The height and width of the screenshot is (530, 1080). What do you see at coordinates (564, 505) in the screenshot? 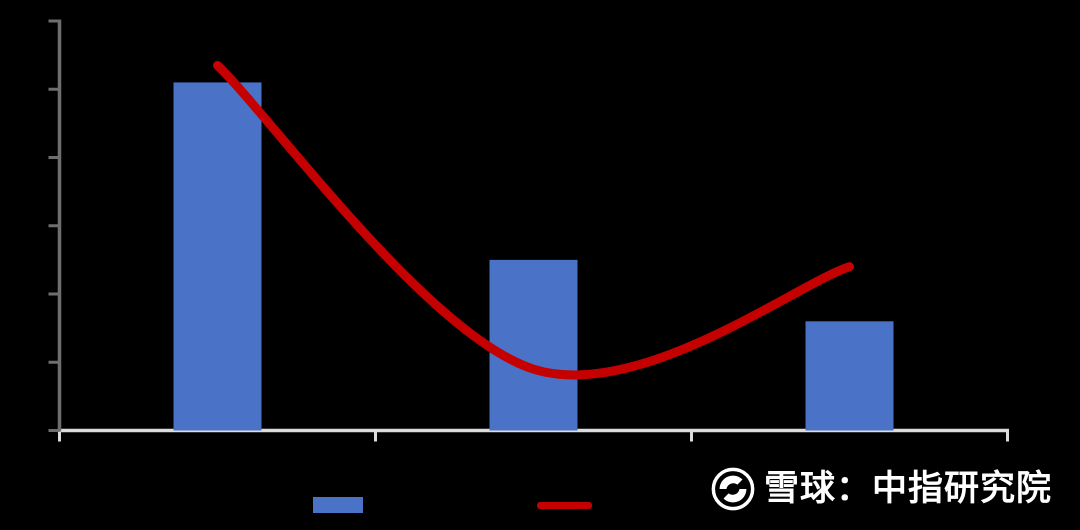
I see `legend-line-swatch` at bounding box center [564, 505].